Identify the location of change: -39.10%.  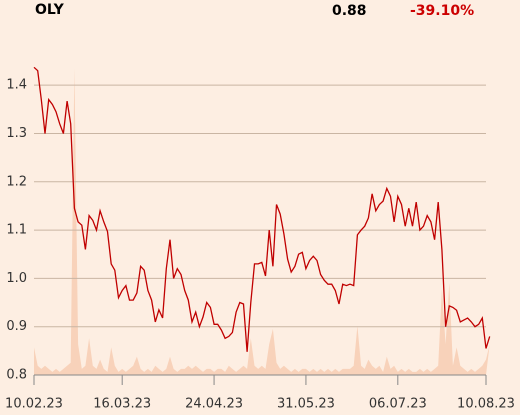
(442, 11).